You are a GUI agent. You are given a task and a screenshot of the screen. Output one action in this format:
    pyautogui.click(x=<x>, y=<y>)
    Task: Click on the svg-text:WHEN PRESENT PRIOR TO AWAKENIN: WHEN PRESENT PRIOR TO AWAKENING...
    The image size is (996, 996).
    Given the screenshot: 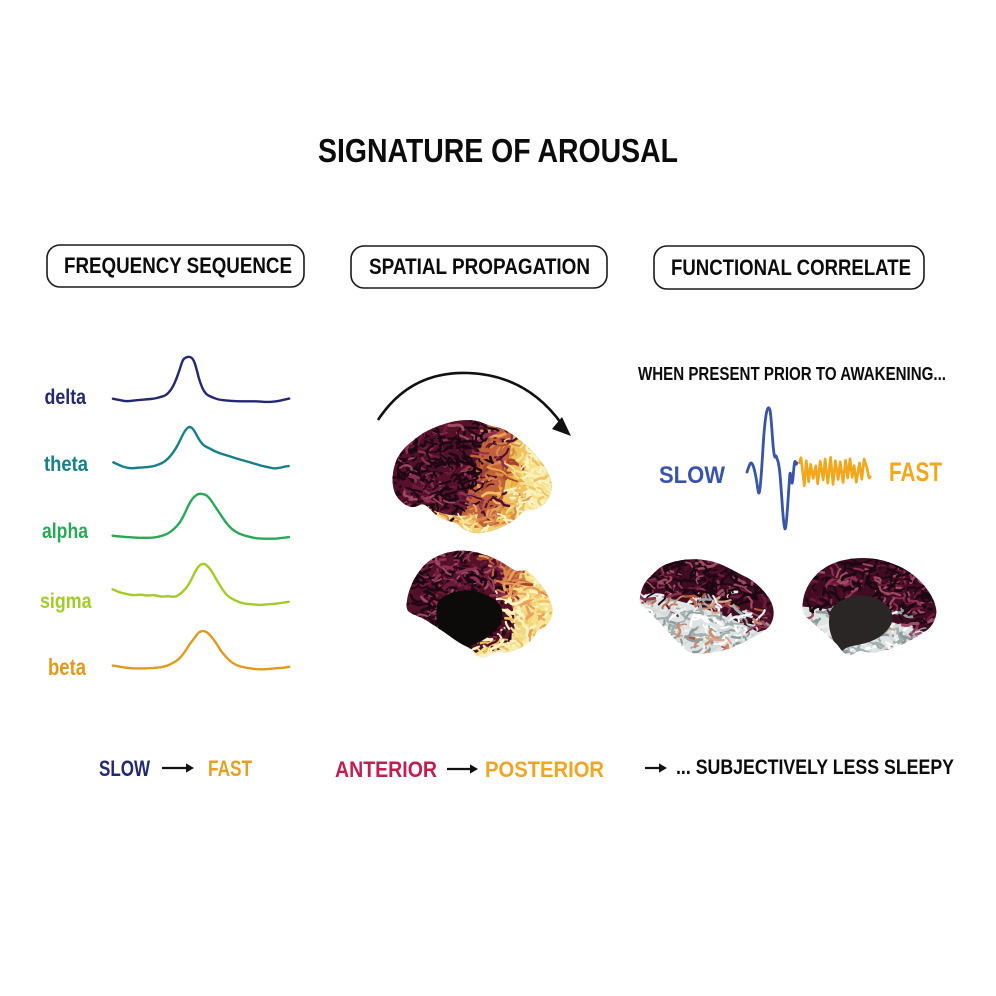 What is the action you would take?
    pyautogui.click(x=792, y=373)
    